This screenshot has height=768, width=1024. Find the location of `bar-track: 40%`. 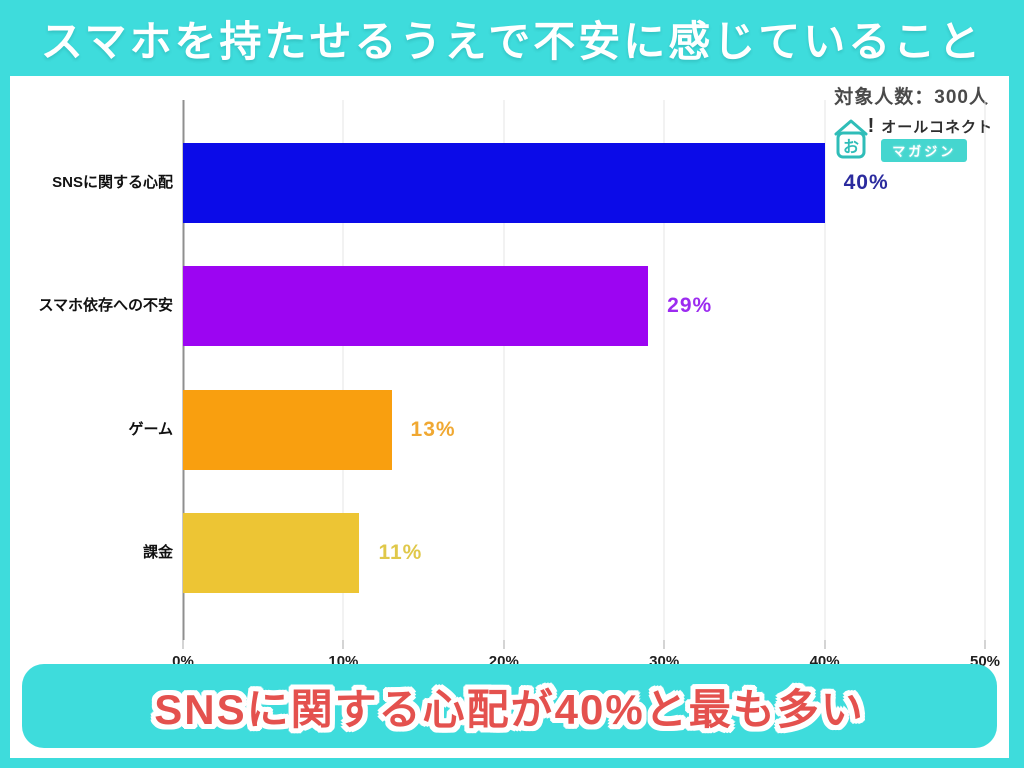

bar-track: 40% is located at coordinates (584, 182).